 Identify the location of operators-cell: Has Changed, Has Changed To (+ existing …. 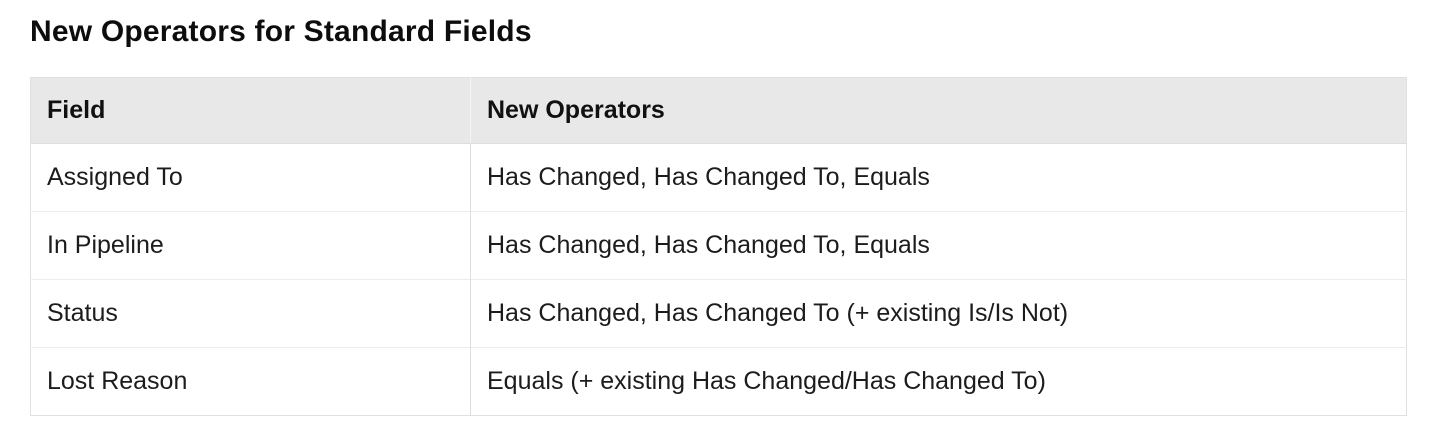
(938, 313).